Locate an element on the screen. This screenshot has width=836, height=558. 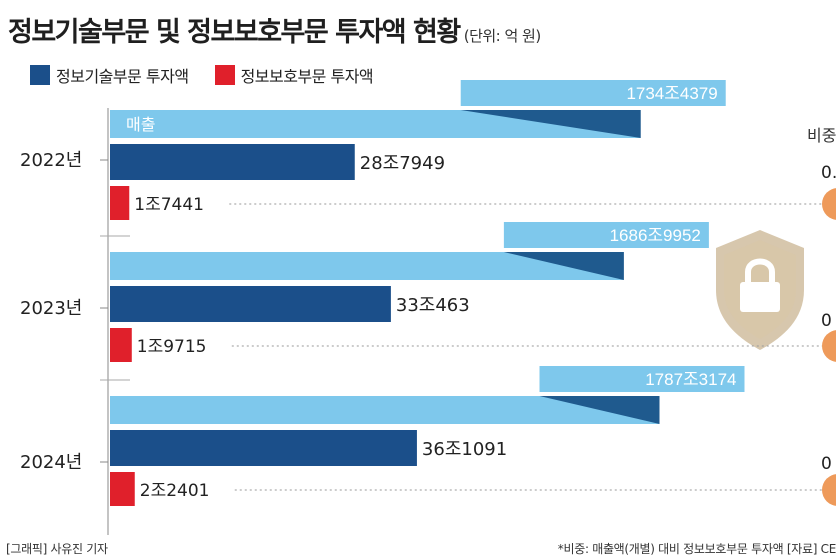
sales-value-label: 1734조4379 is located at coordinates (671, 93).